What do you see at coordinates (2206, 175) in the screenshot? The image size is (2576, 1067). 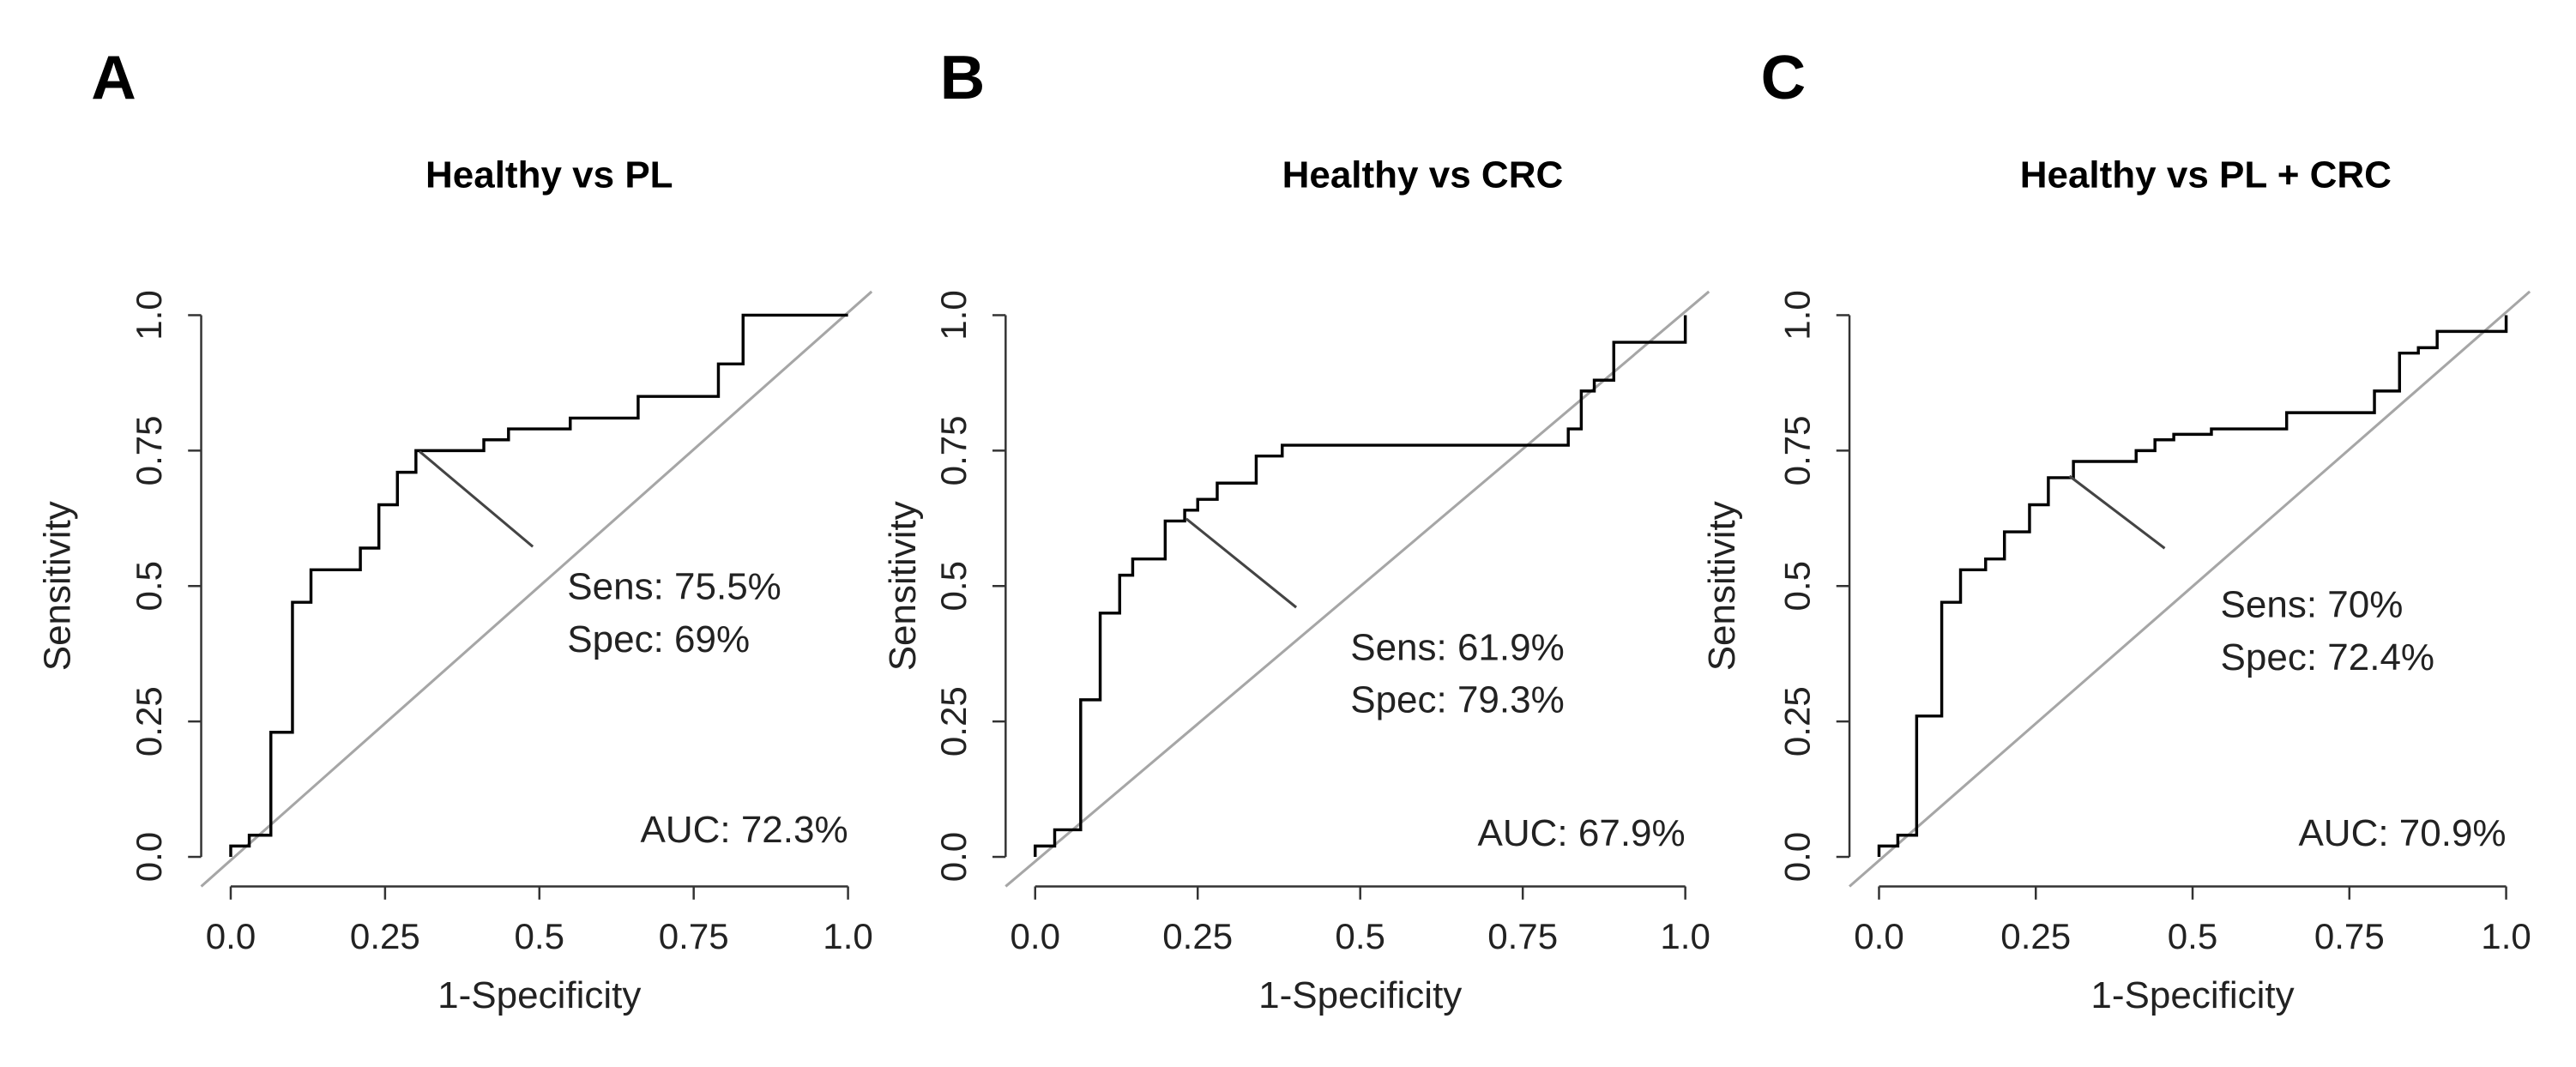 I see `chart-title: Healthy vs PL + CRC` at bounding box center [2206, 175].